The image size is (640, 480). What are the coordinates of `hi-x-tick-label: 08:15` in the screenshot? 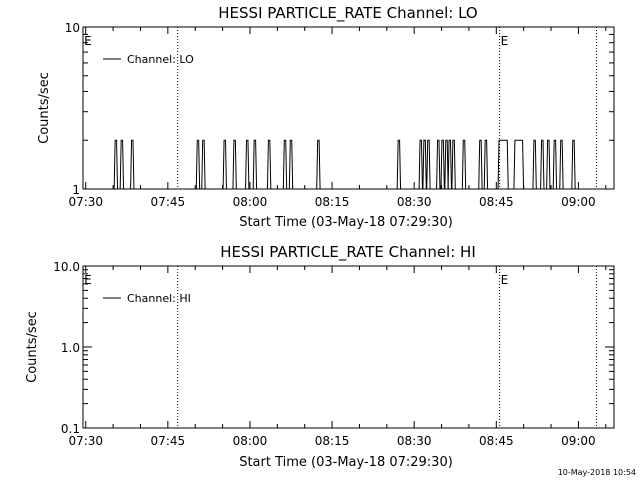 It's located at (332, 441).